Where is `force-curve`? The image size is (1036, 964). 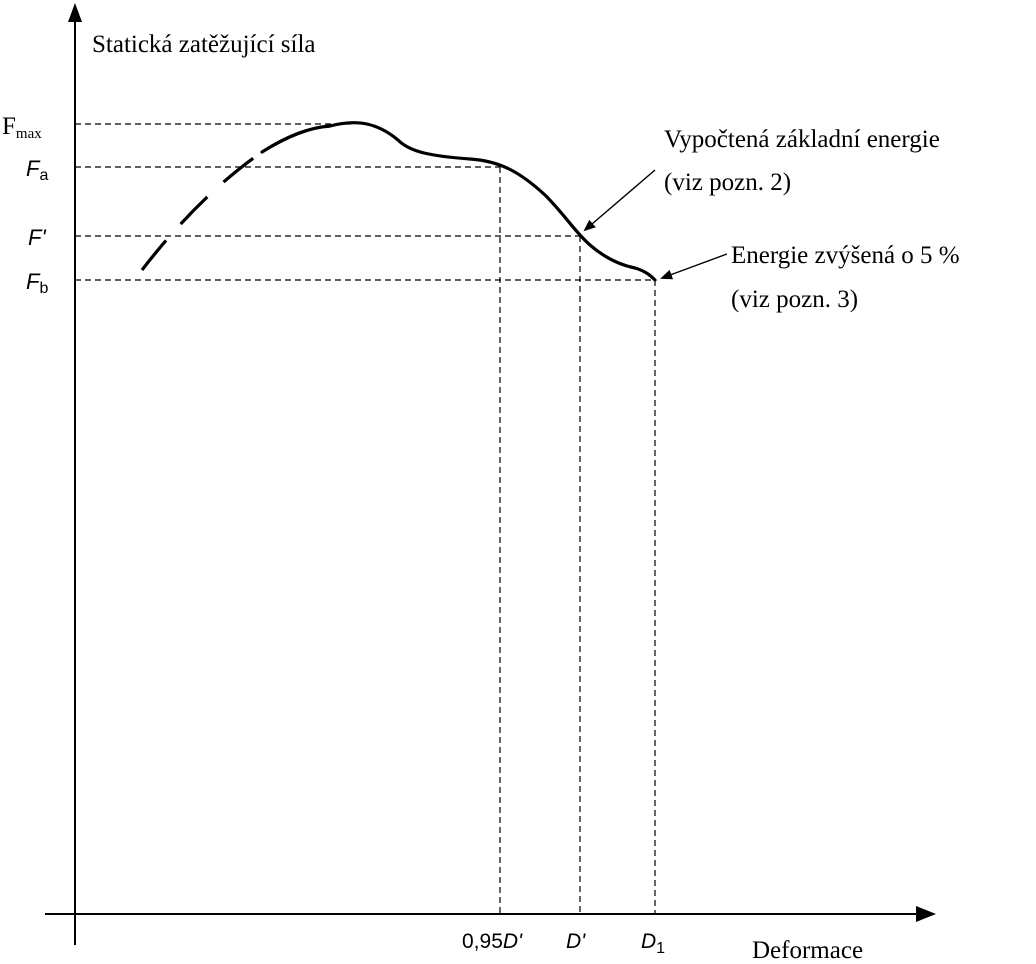 force-curve is located at coordinates (458, 201).